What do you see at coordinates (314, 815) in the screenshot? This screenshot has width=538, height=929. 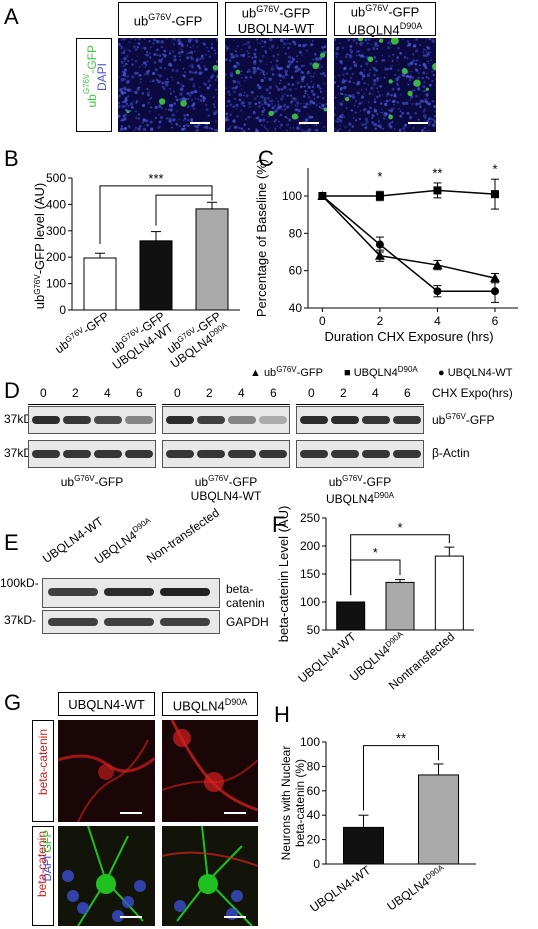 I see `y-tick-label: 40` at bounding box center [314, 815].